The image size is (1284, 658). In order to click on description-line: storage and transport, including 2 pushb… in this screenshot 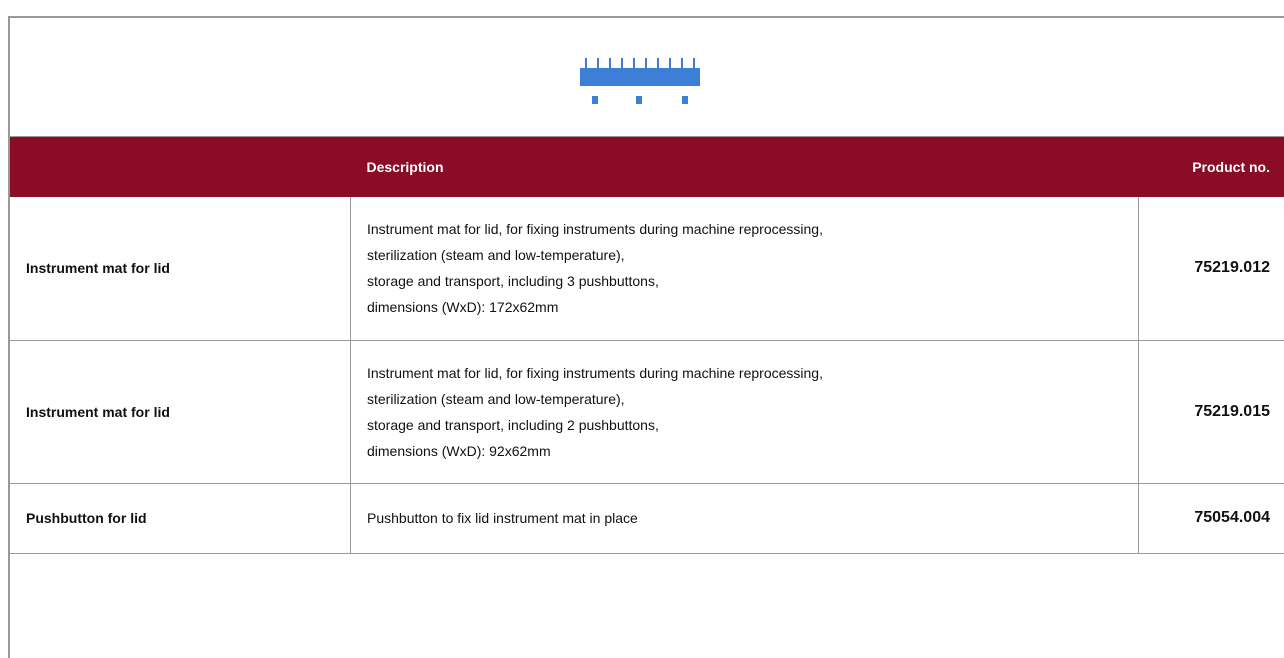, I will do `click(744, 425)`.